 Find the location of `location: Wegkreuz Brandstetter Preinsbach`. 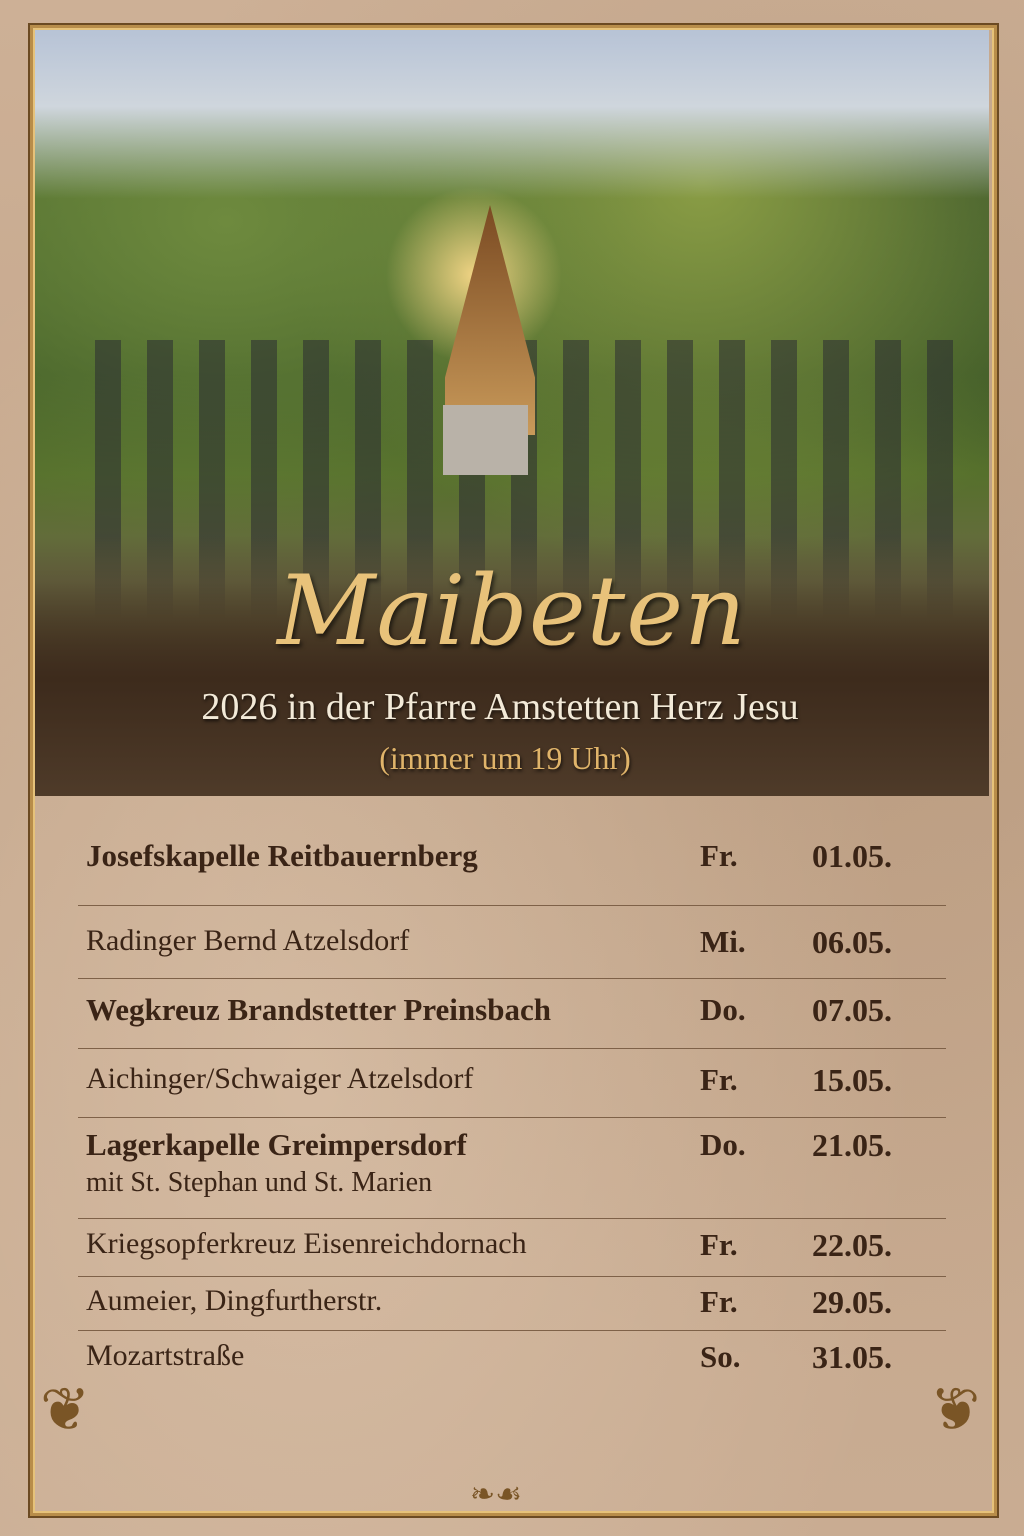

location: Wegkreuz Brandstetter Preinsbach is located at coordinates (318, 1009).